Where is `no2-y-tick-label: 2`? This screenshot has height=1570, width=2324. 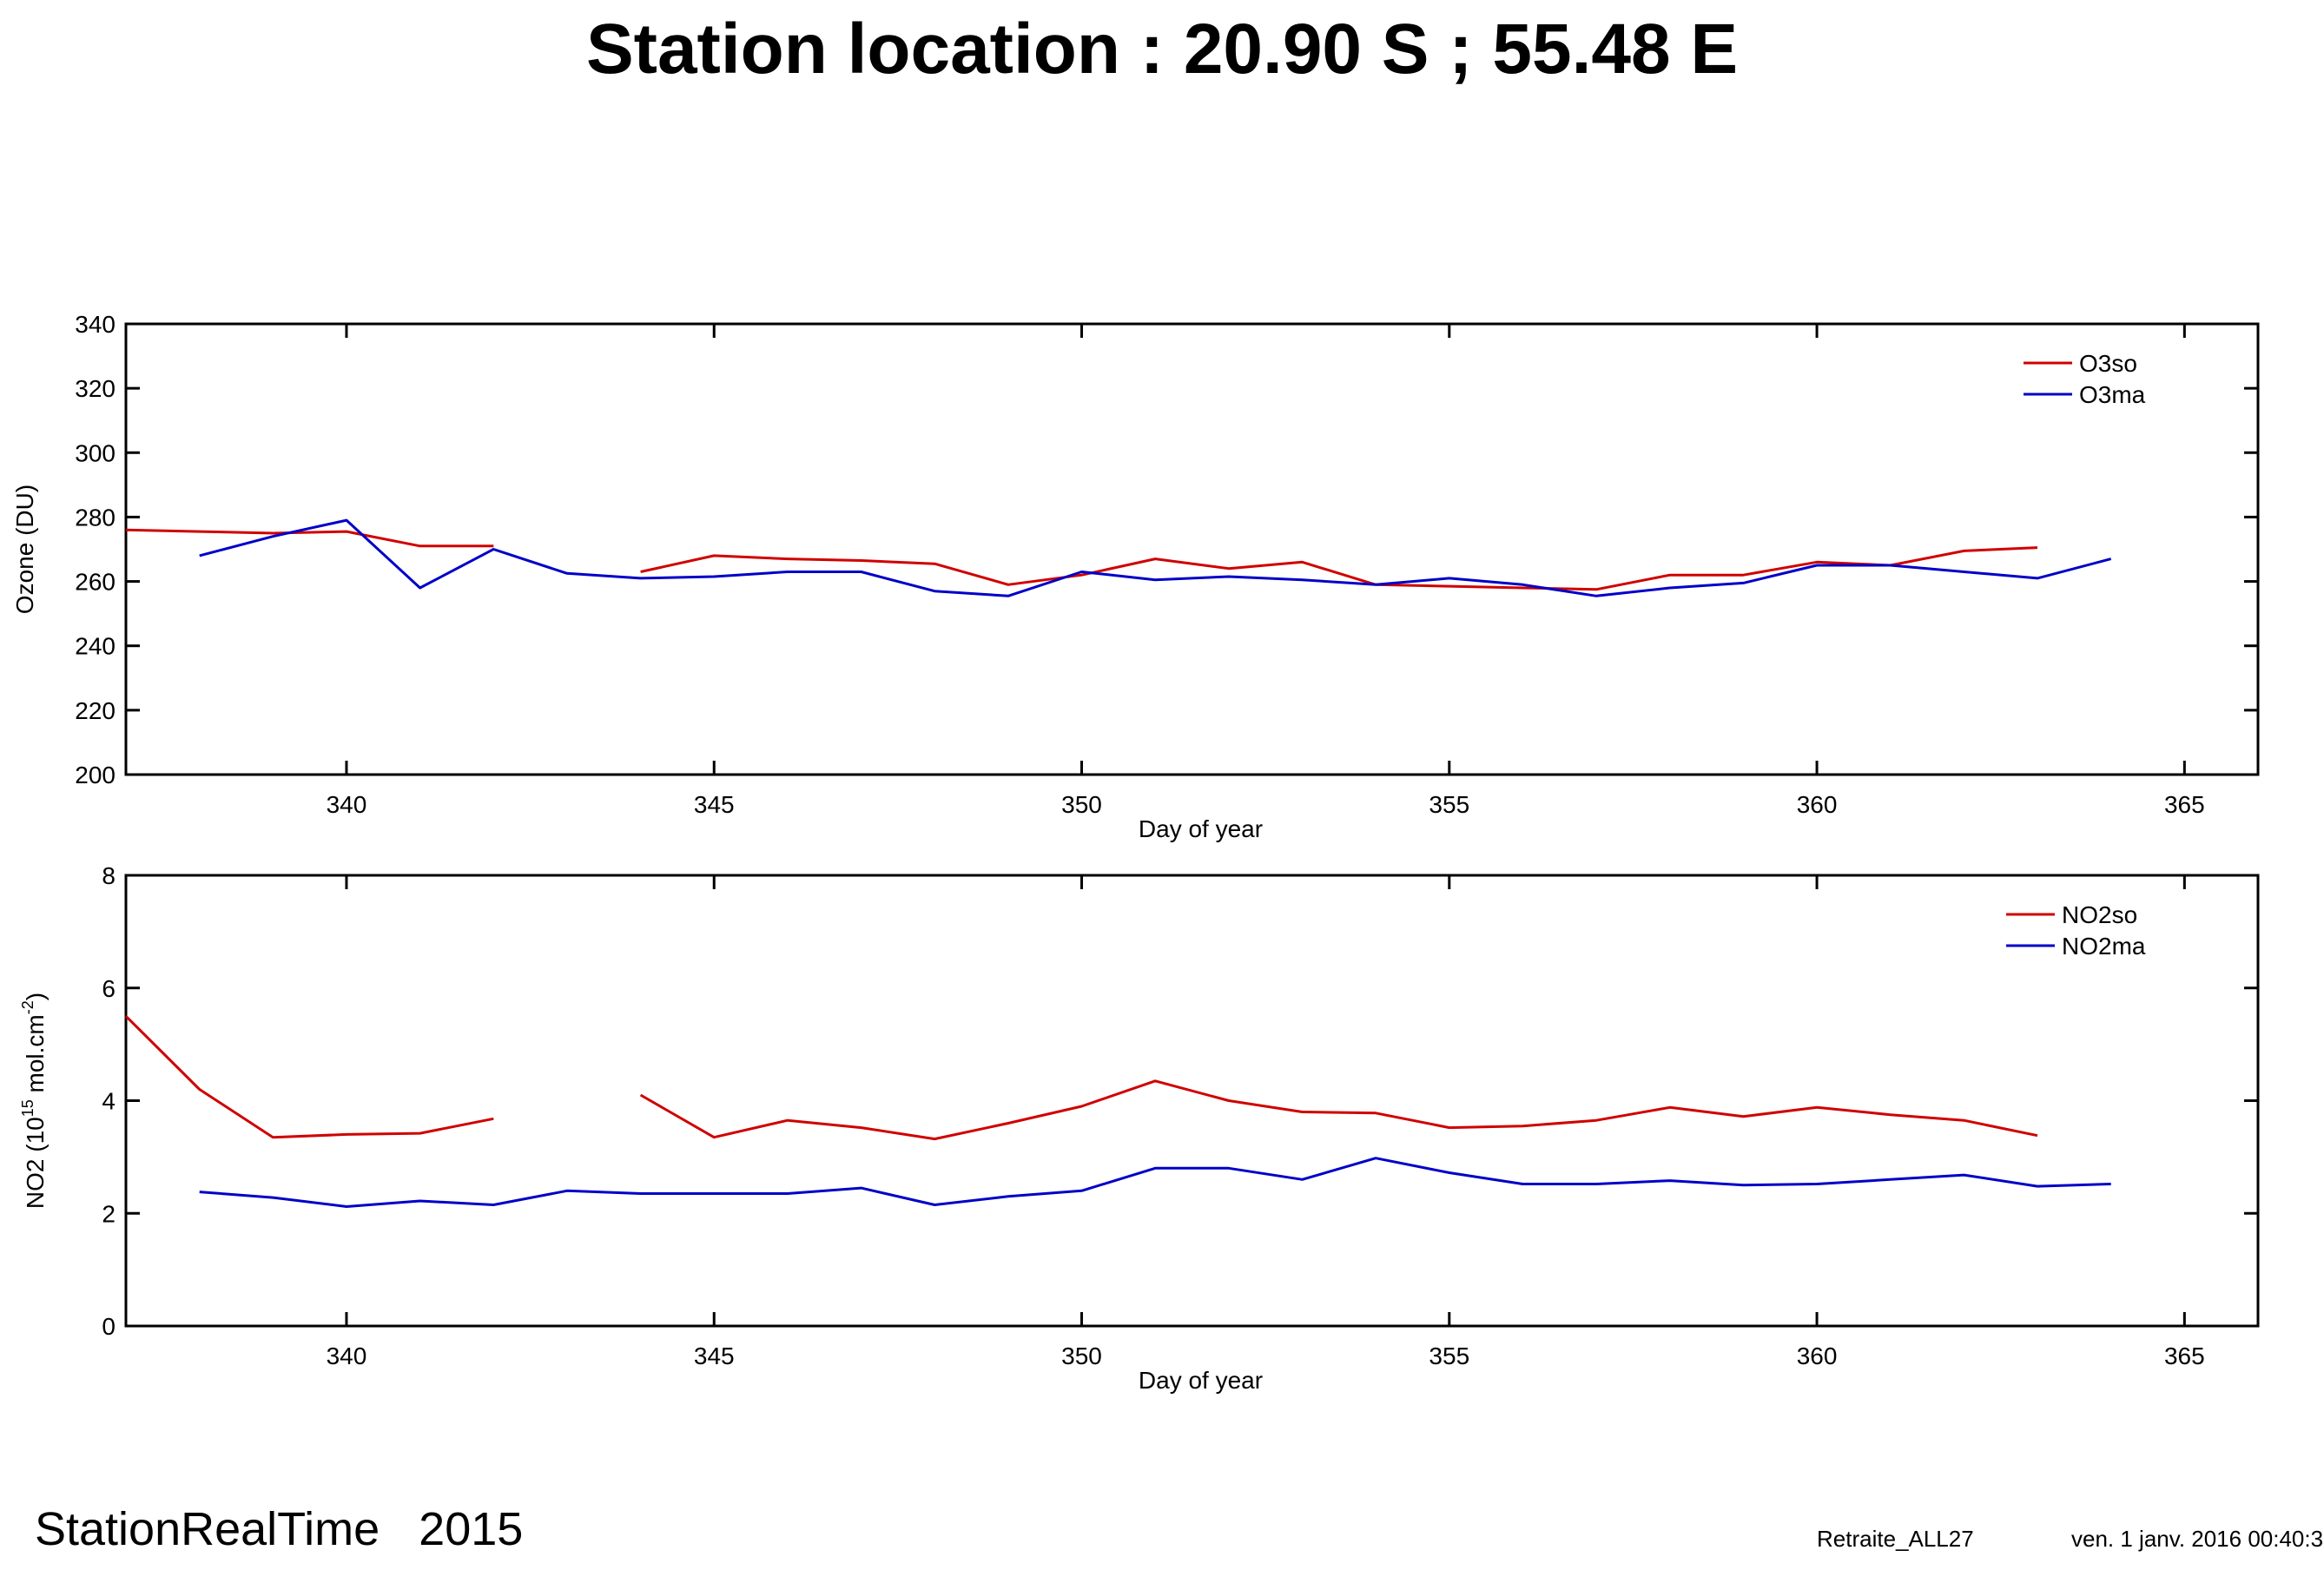 no2-y-tick-label: 2 is located at coordinates (109, 1213).